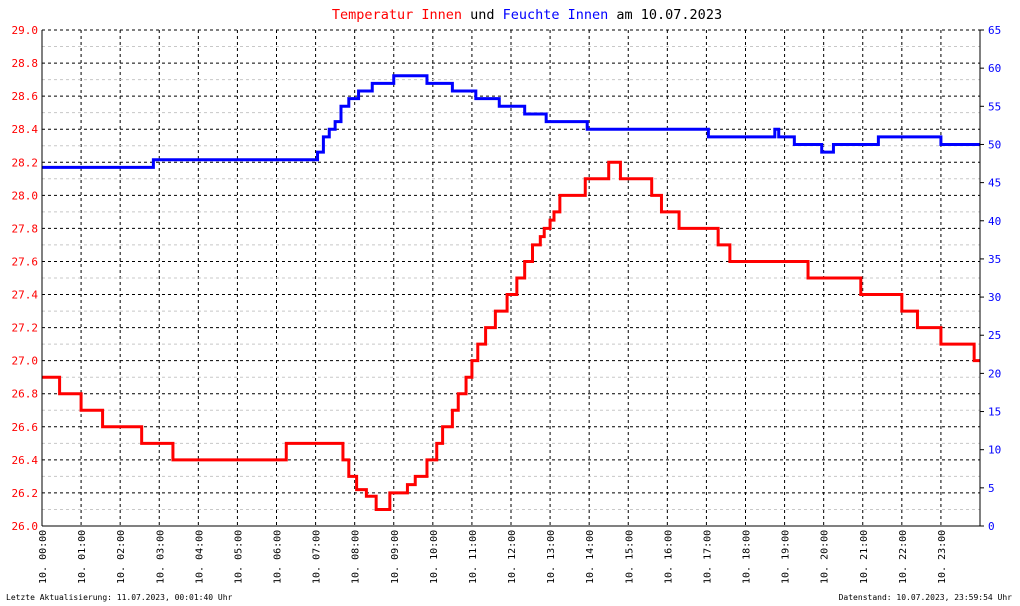 Image resolution: width=1020 pixels, height=606 pixels. What do you see at coordinates (512, 557) in the screenshot?
I see `x-tick-label: 10. 12:00` at bounding box center [512, 557].